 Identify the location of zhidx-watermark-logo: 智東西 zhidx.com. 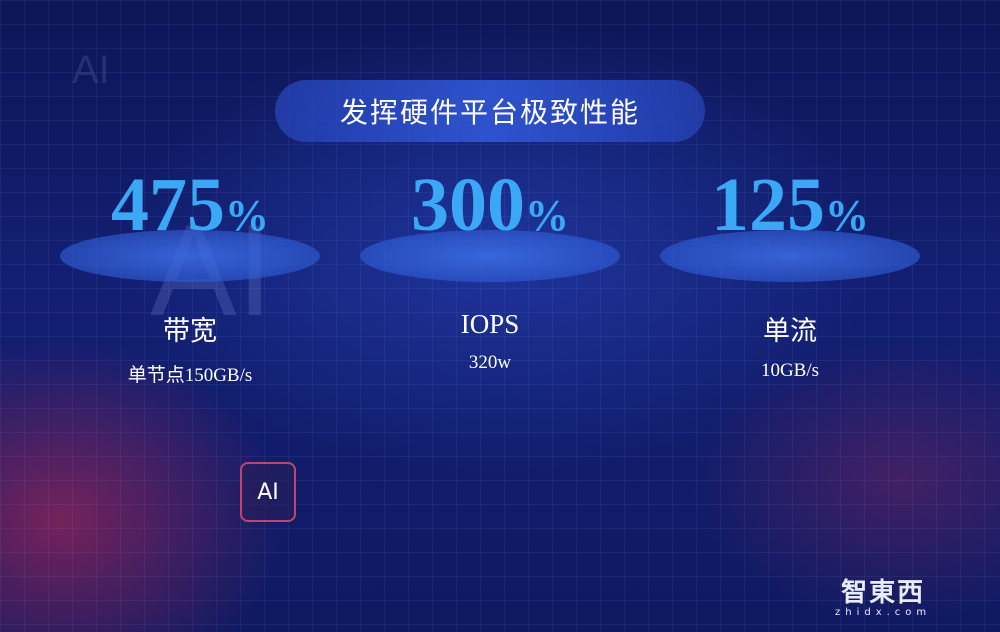
(883, 595).